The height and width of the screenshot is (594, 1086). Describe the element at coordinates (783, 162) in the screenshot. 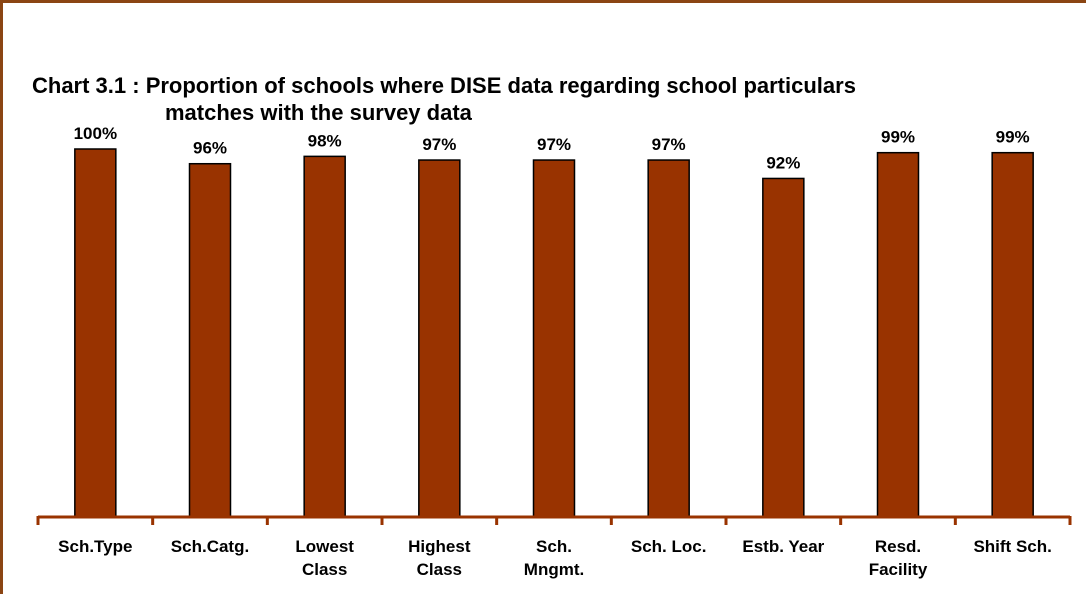

I see `data-label-6: 92%` at that location.